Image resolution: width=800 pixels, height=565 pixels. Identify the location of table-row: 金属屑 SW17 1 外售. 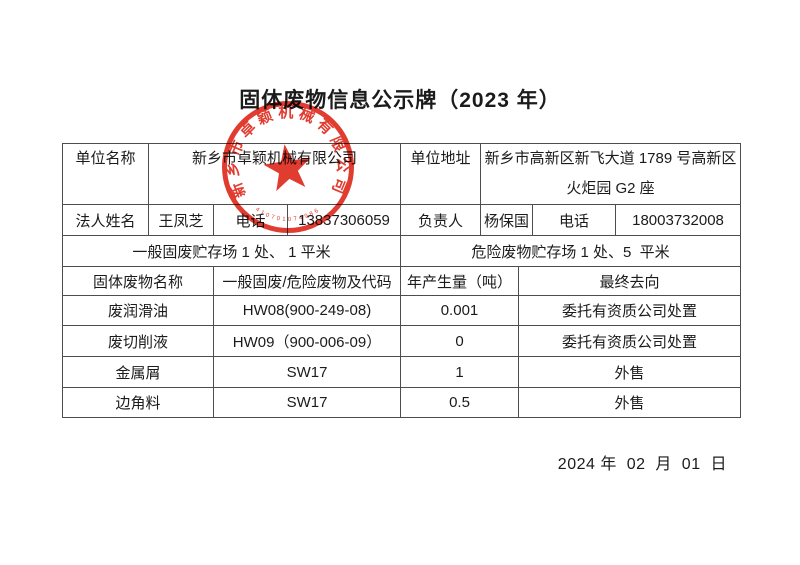
(402, 372).